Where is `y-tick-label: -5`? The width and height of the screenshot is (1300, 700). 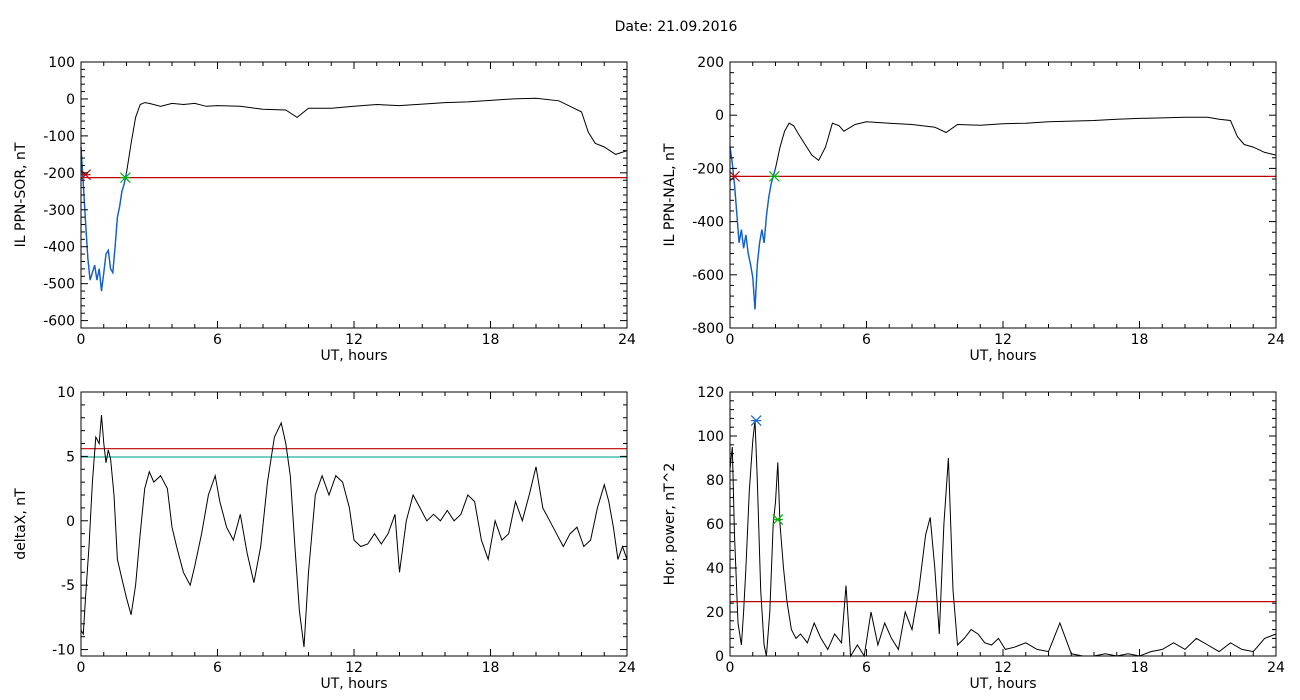 y-tick-label: -5 is located at coordinates (68, 586).